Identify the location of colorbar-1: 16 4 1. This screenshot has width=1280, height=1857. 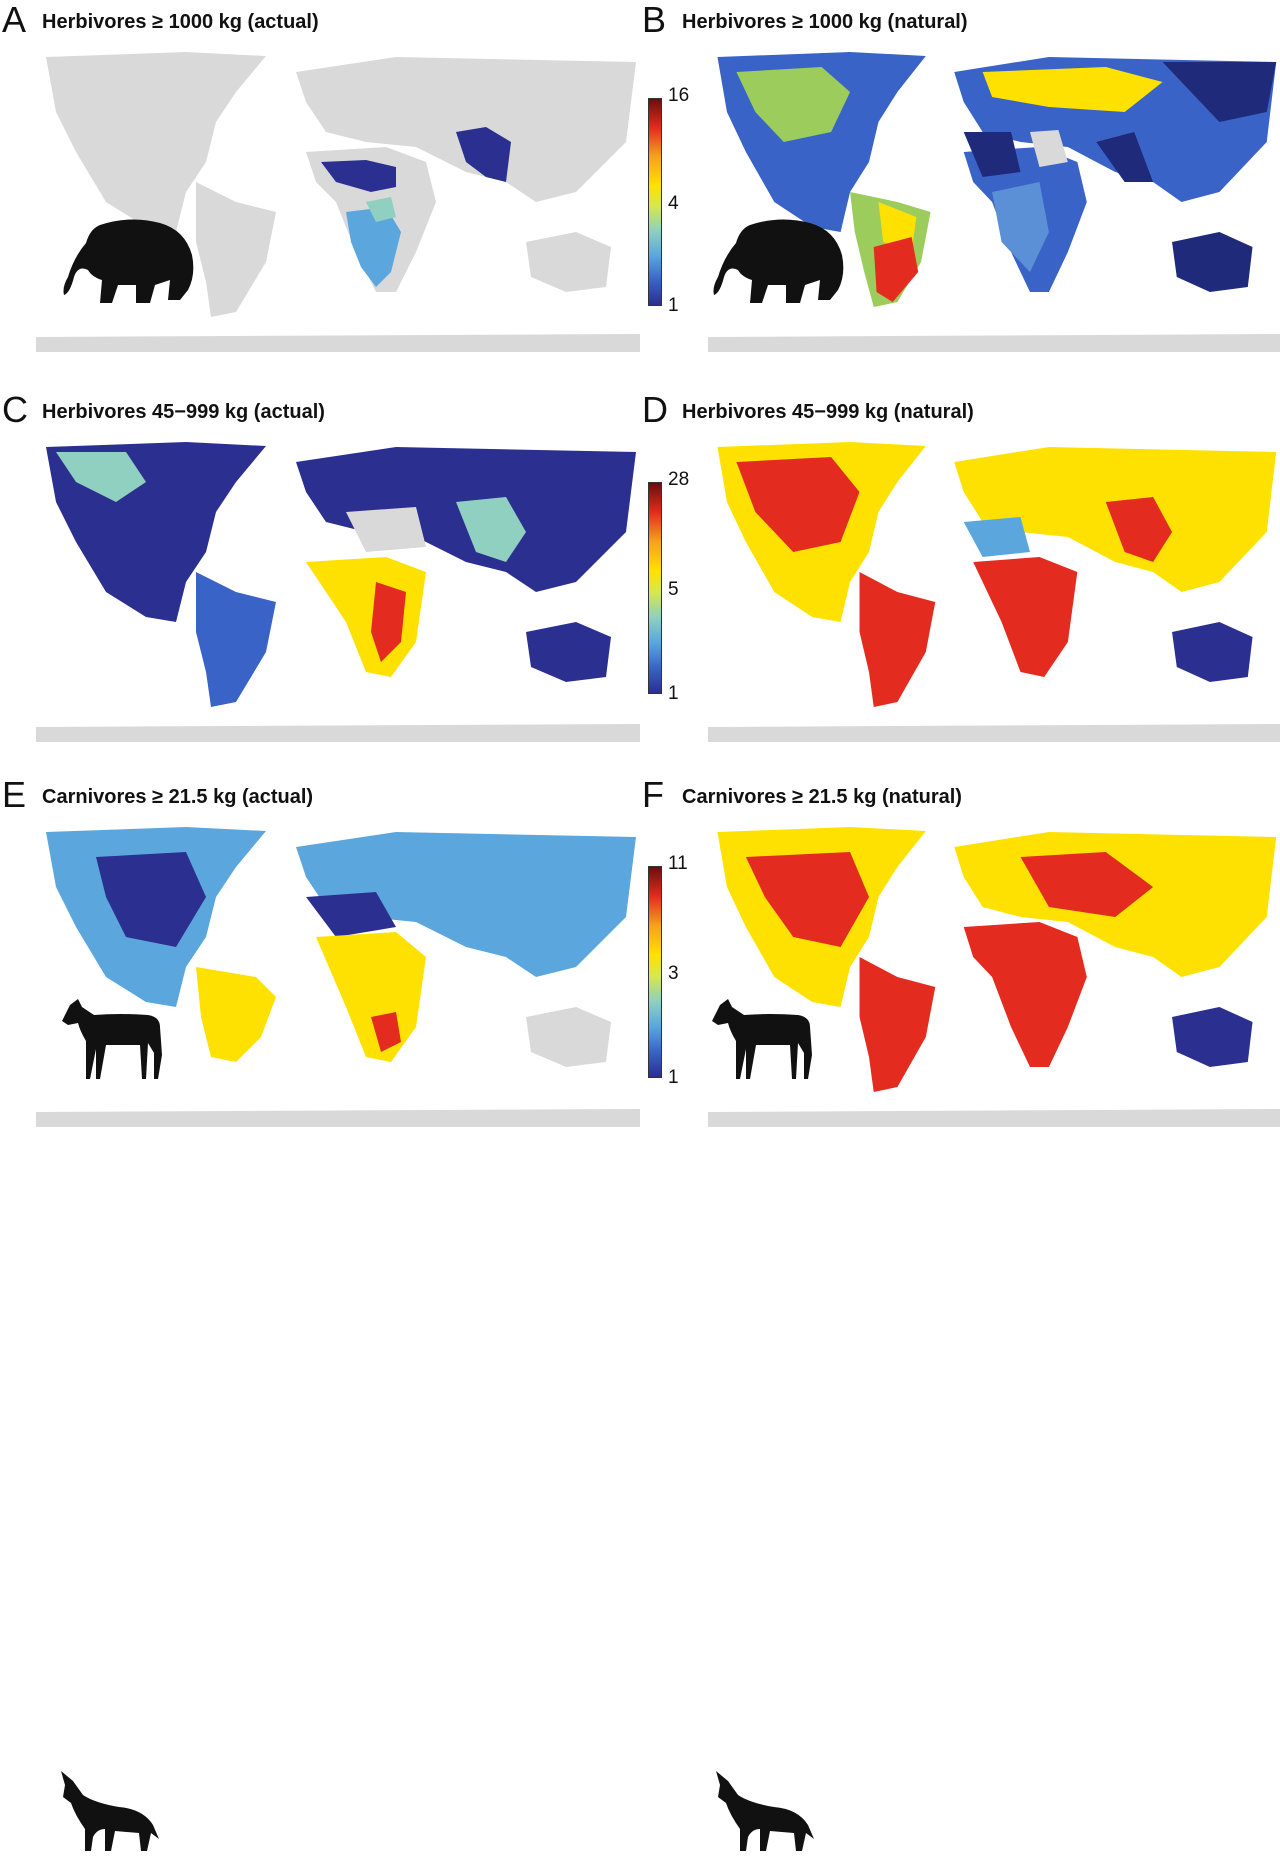
(668, 201).